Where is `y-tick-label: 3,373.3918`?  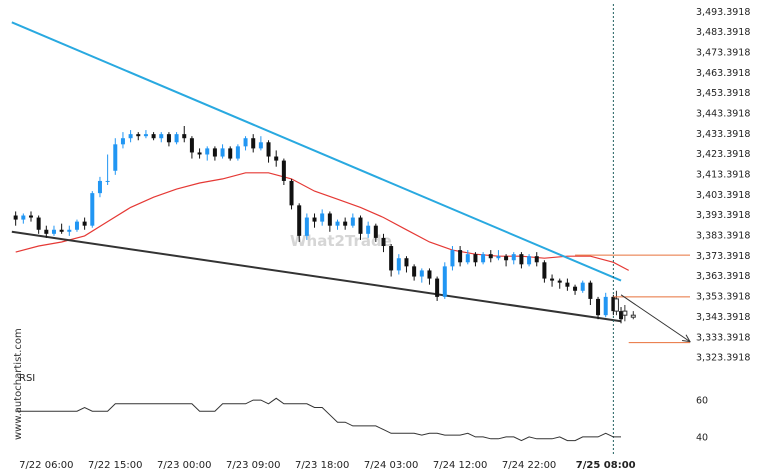
y-tick-label: 3,373.3918 is located at coordinates (723, 256).